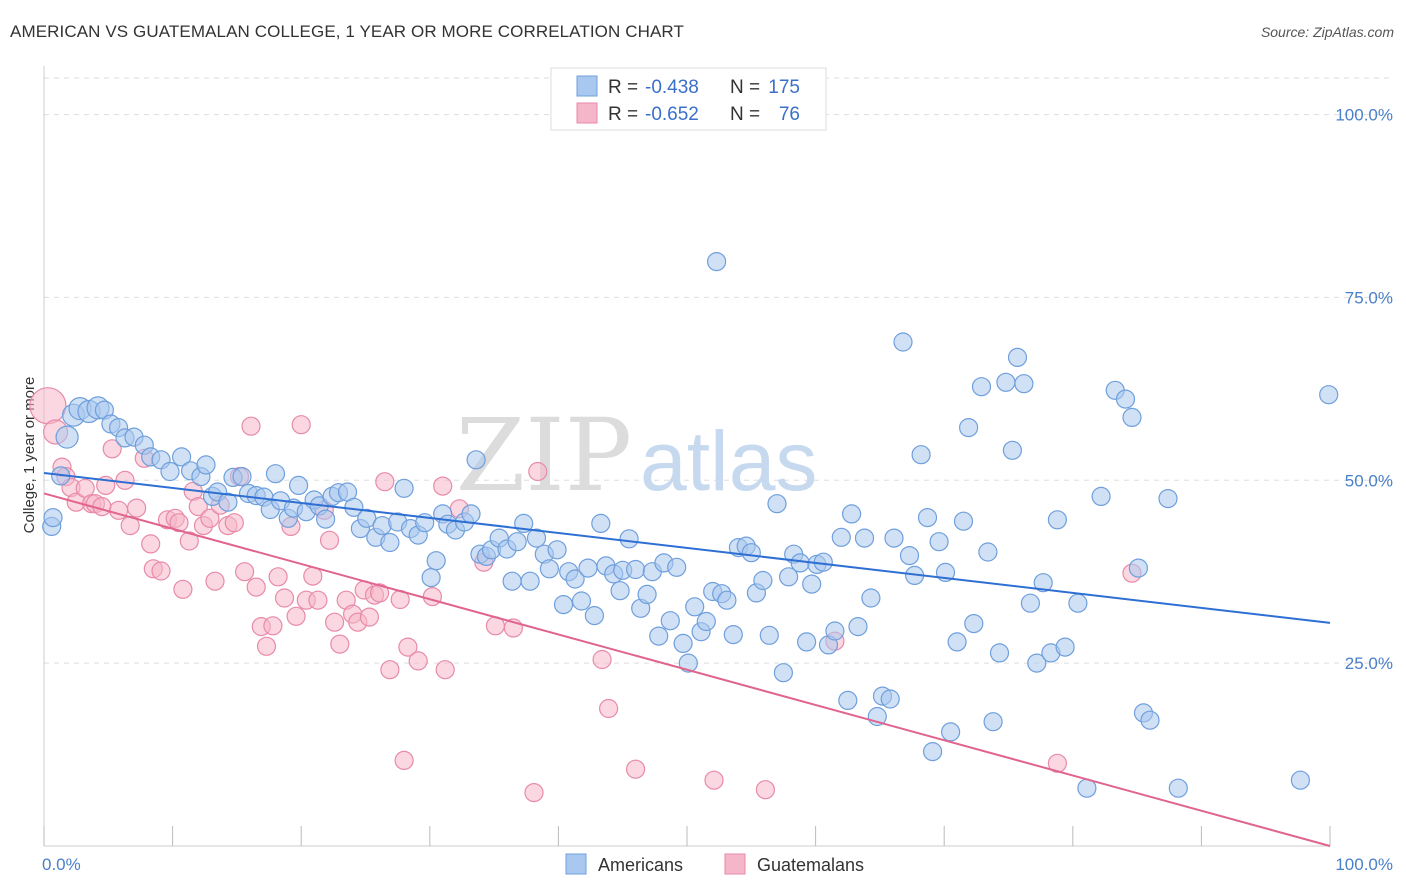  I want to click on top-legend: R = -0.438 N = 175 R = -0.652 N = 76, so click(688, 99).